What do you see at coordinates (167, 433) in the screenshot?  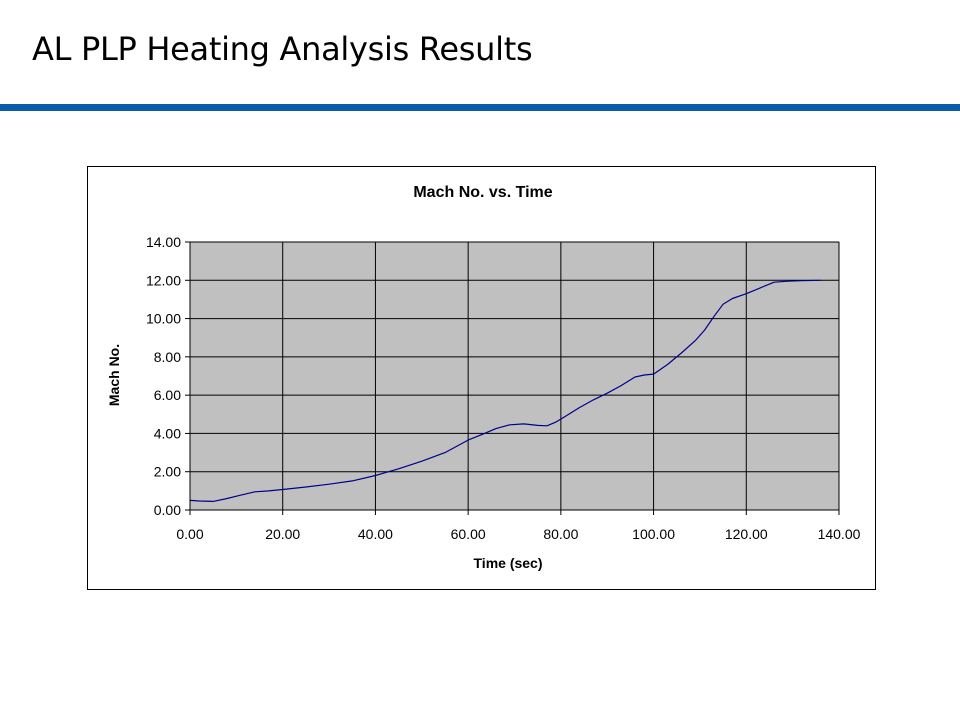 I see `y-tick-label: 4.00` at bounding box center [167, 433].